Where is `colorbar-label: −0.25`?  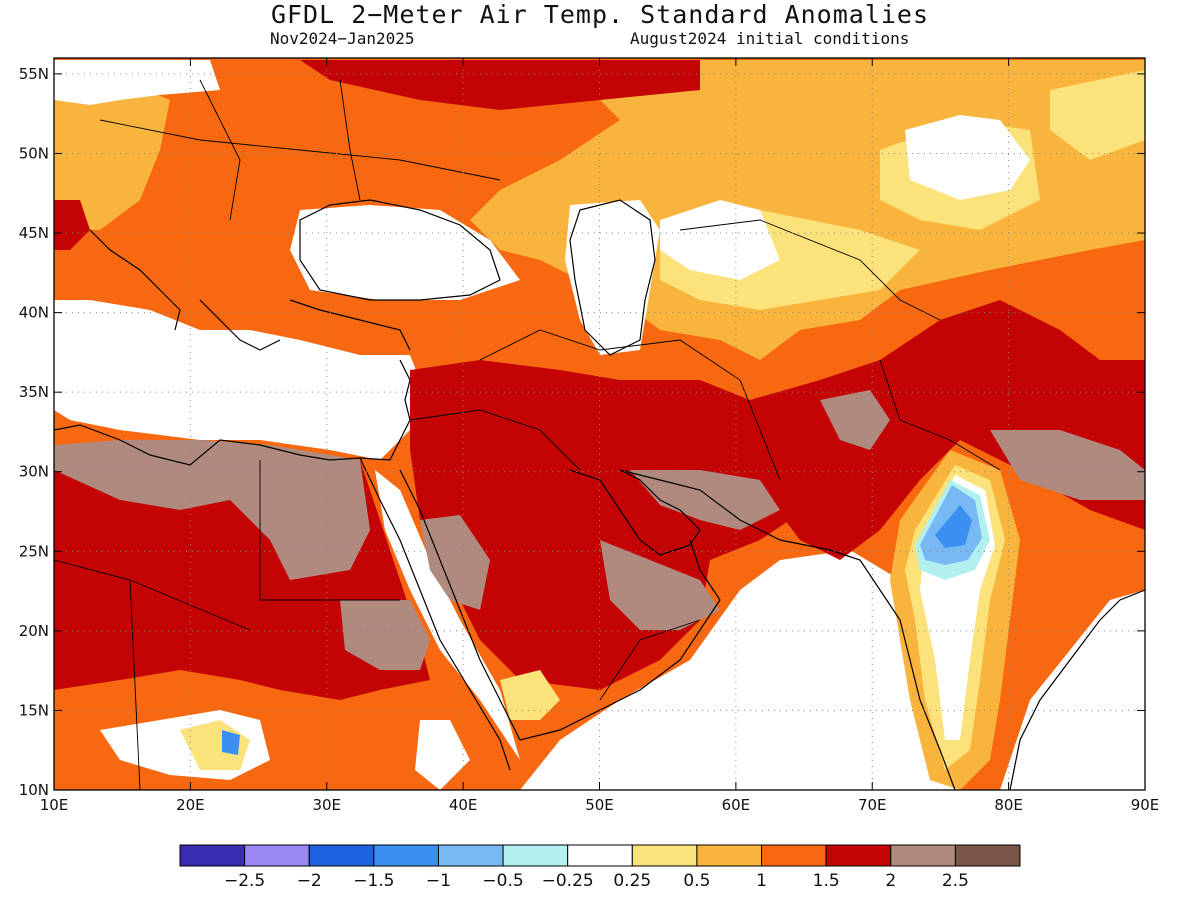 colorbar-label: −0.25 is located at coordinates (568, 881).